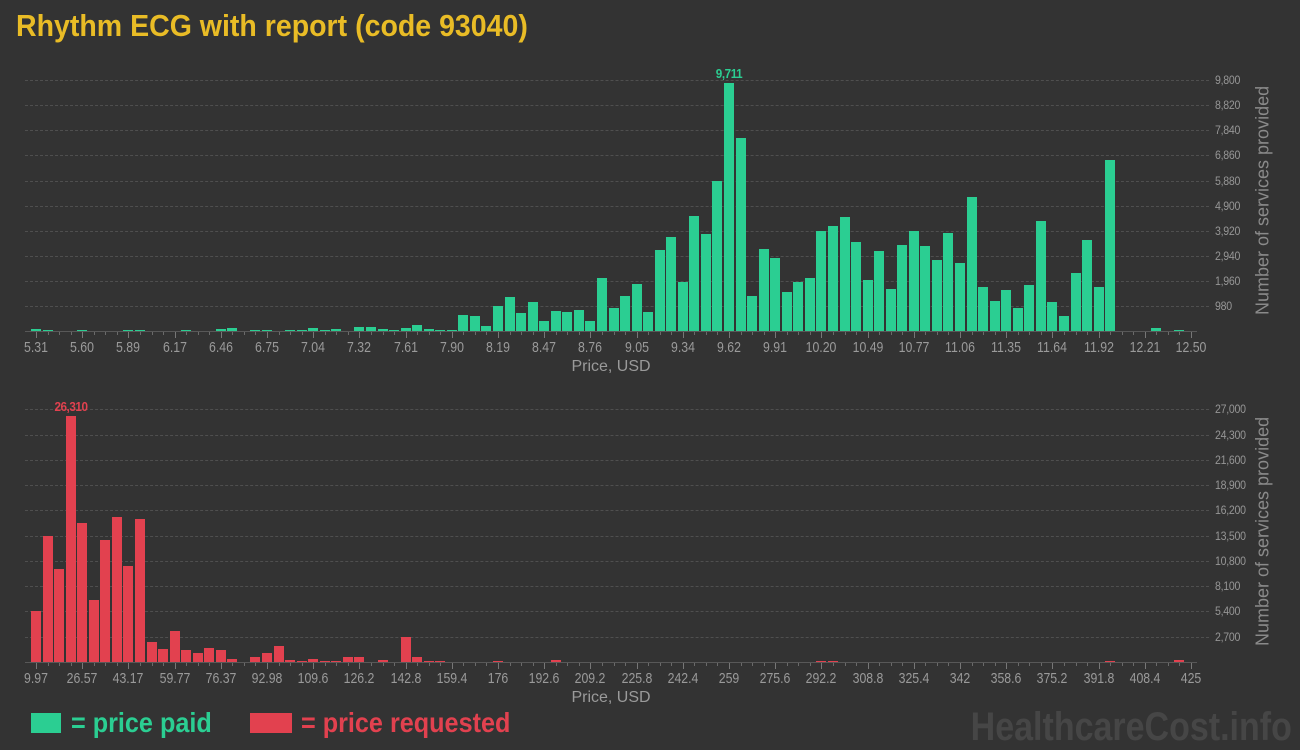 This screenshot has width=1300, height=750. I want to click on x-tick-label: 7.04, so click(313, 347).